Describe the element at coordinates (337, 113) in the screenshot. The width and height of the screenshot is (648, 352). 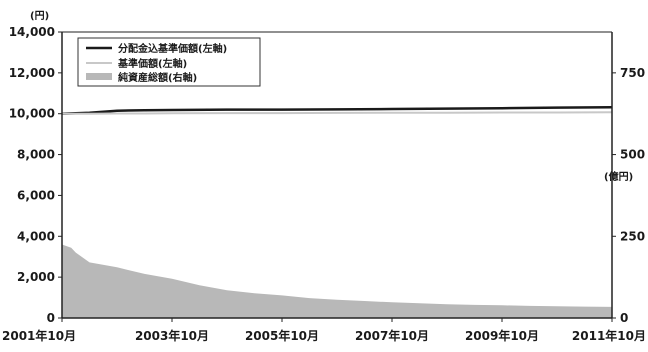
I see `series-1-line` at that location.